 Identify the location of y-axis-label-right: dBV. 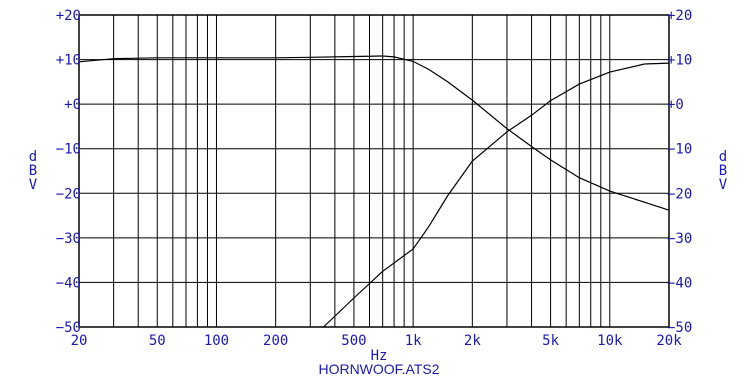
(723, 171).